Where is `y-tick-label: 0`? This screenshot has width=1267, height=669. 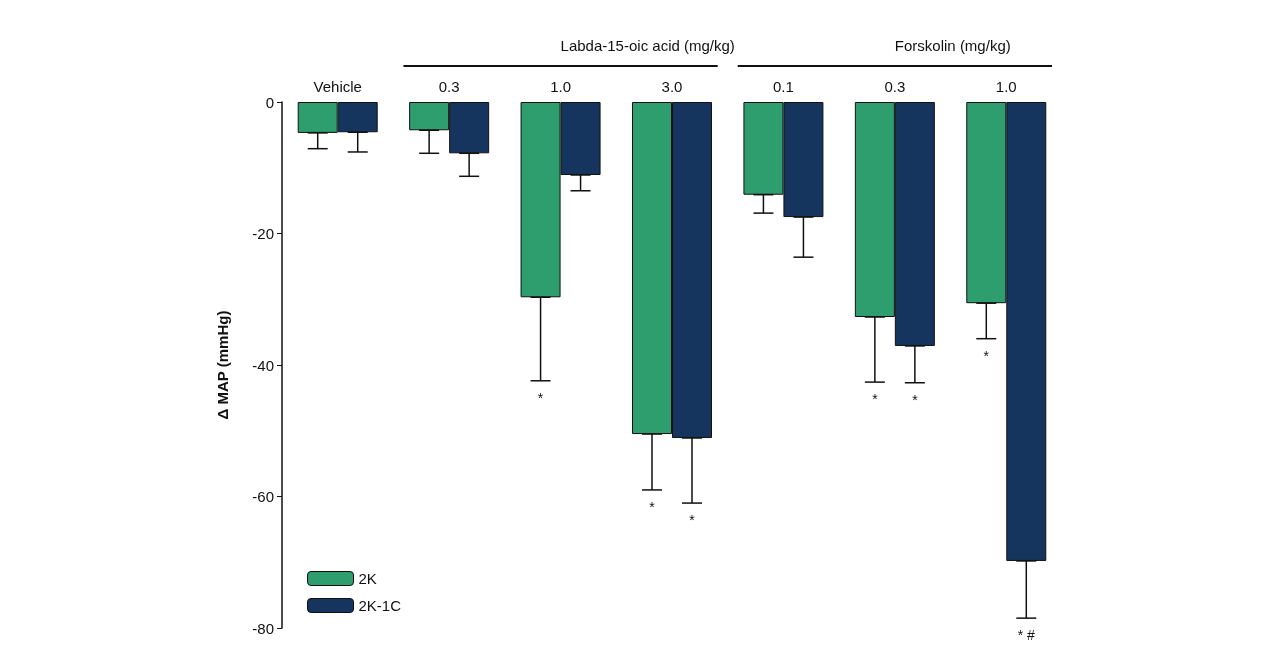
y-tick-label: 0 is located at coordinates (269, 102).